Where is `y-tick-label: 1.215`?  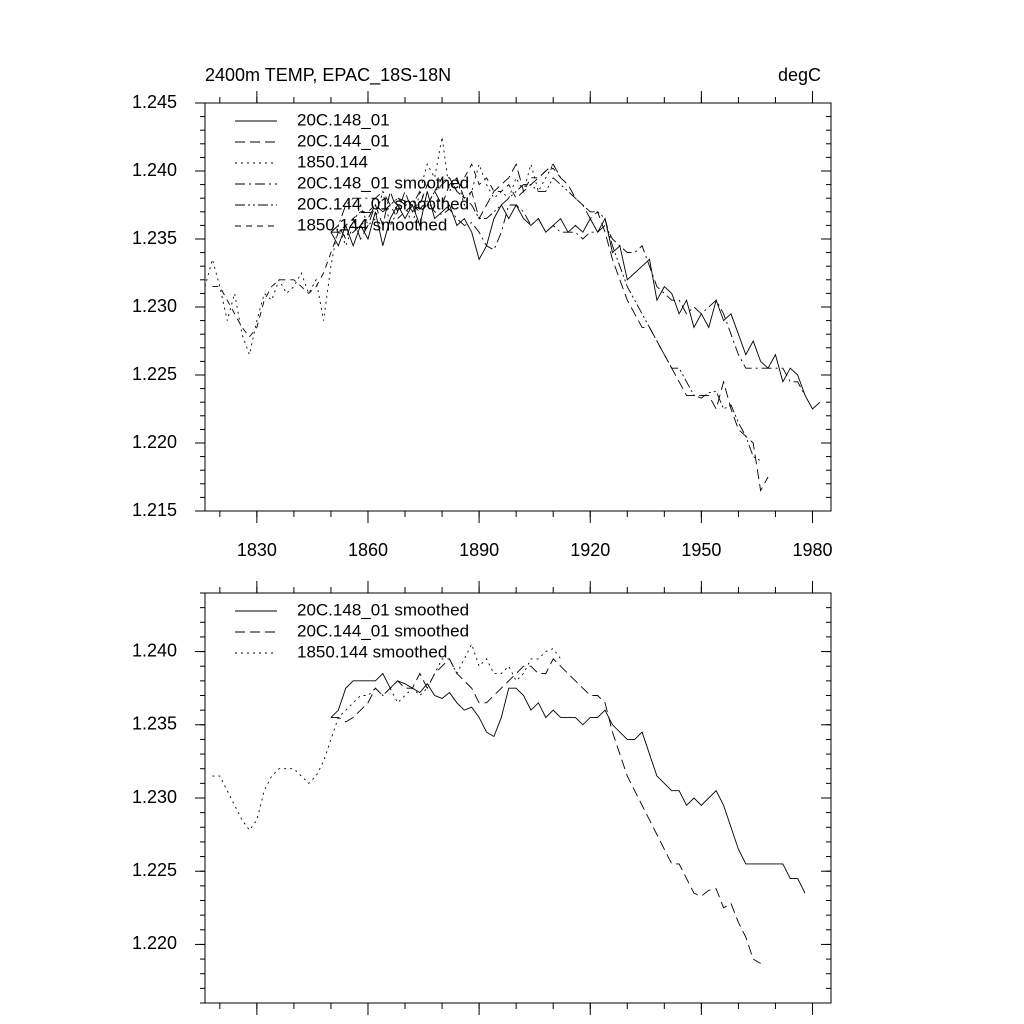
y-tick-label: 1.215 is located at coordinates (154, 510).